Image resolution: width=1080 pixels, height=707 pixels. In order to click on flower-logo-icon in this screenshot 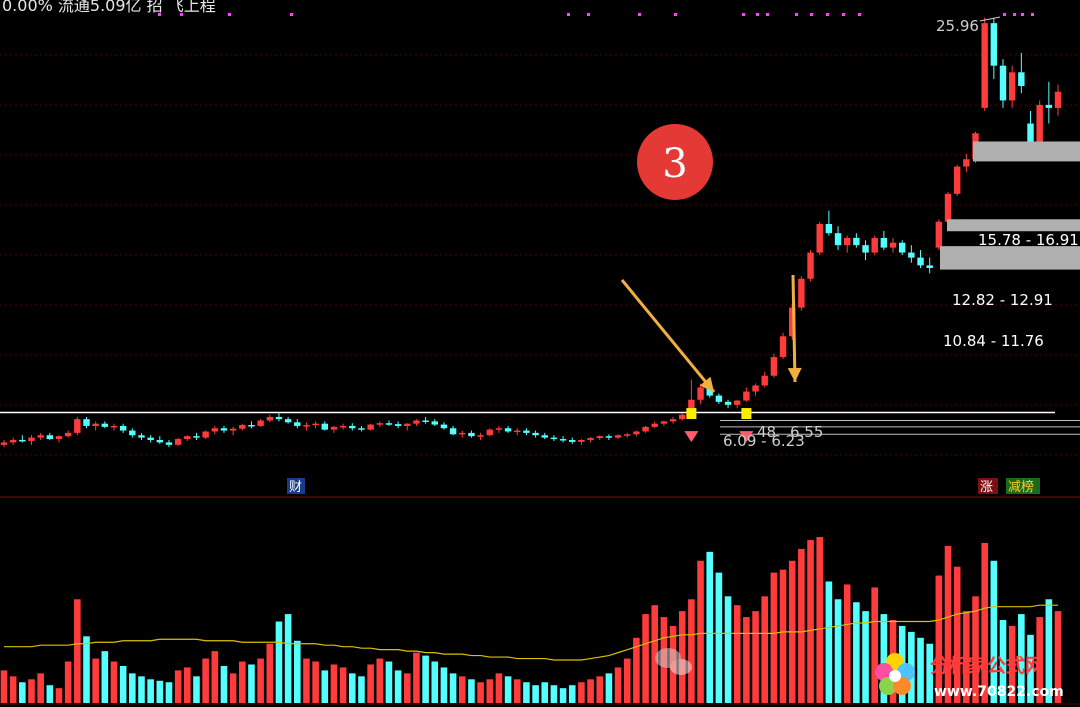, I will do `click(895, 674)`.